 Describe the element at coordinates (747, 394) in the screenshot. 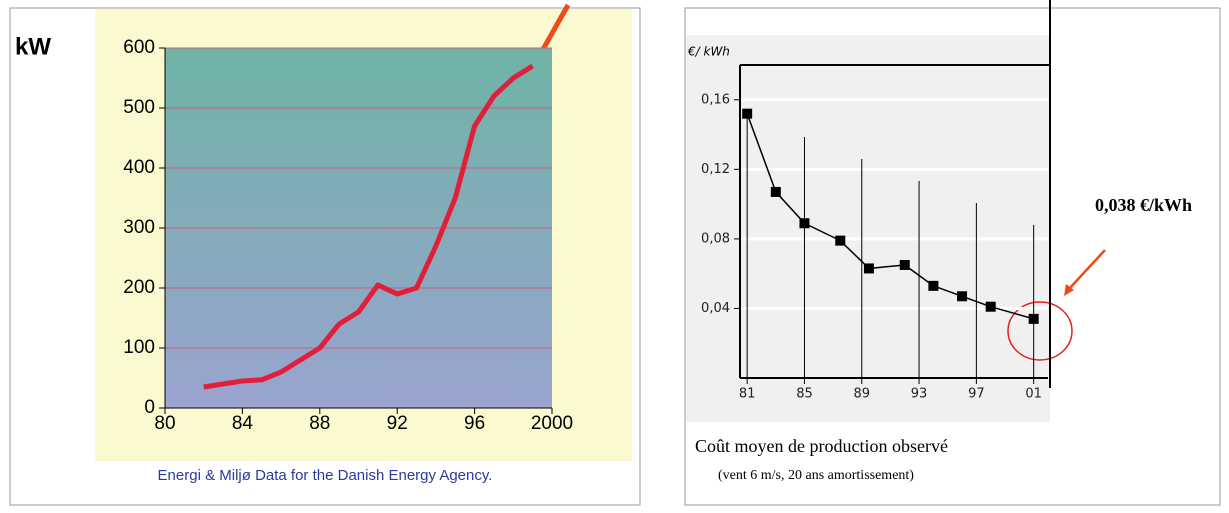

I see `x-tick-label: 81` at that location.